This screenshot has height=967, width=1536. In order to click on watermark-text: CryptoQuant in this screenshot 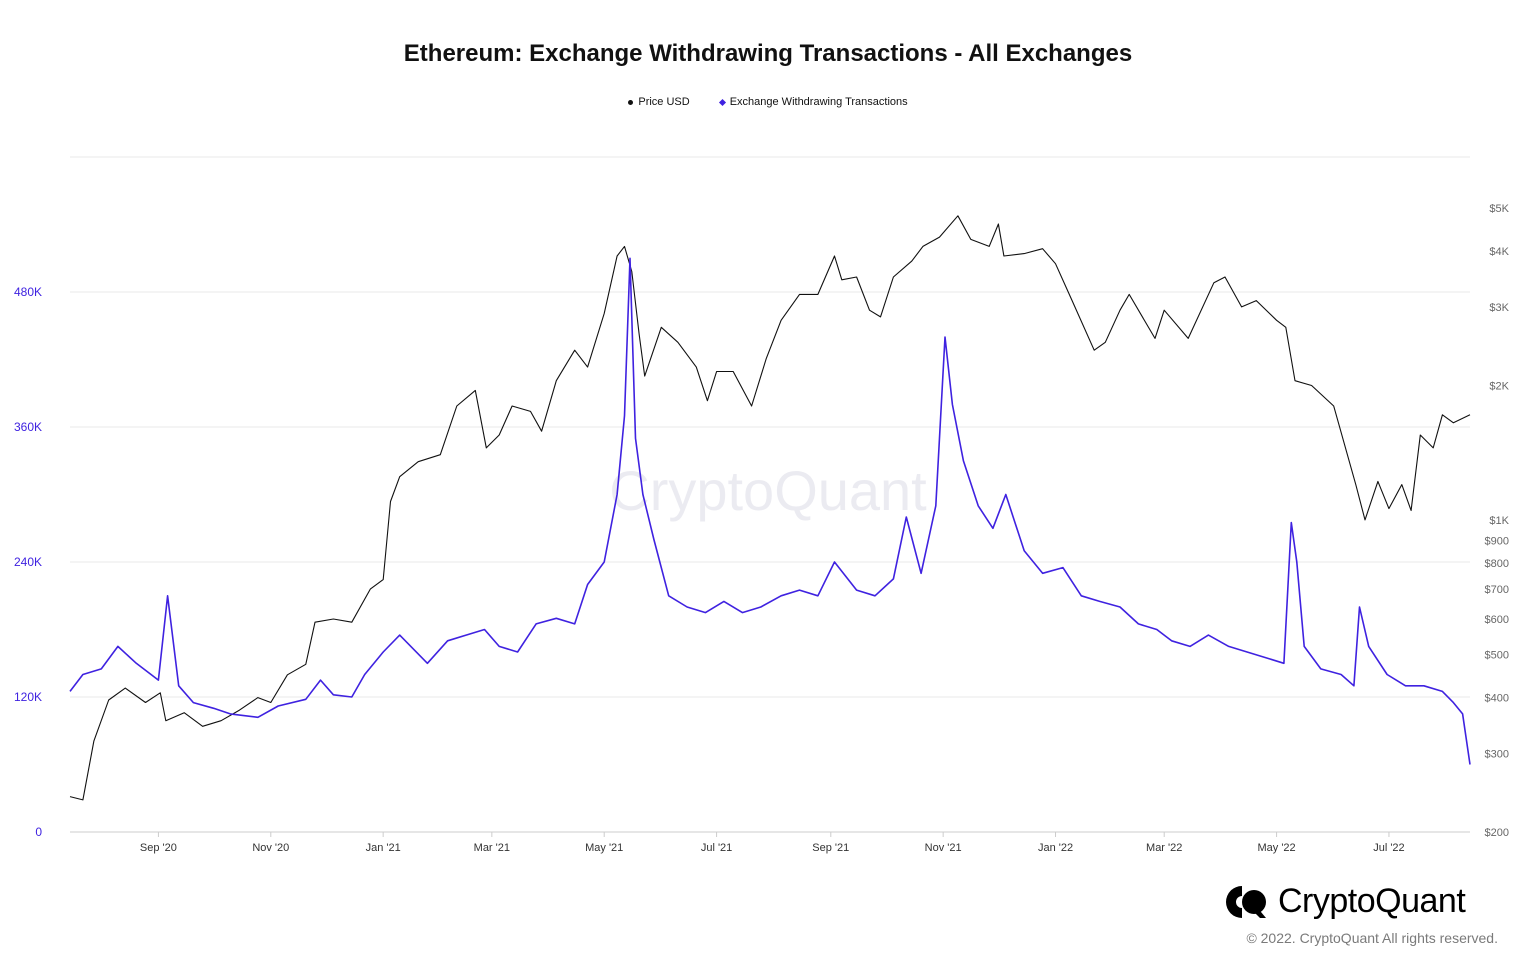, I will do `click(768, 490)`.